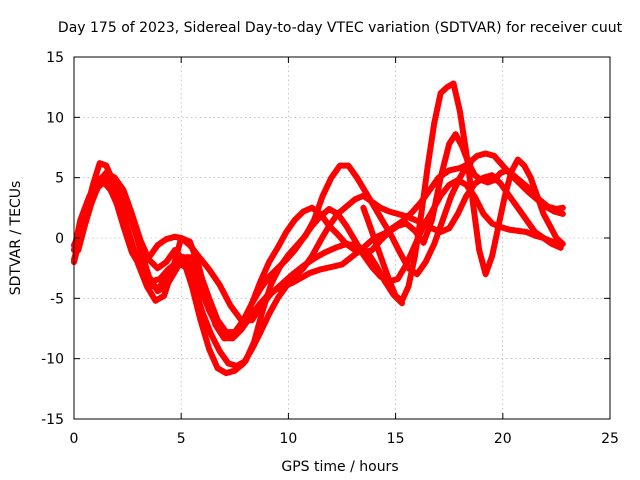 Image resolution: width=640 pixels, height=480 pixels. What do you see at coordinates (288, 439) in the screenshot?
I see `x-tick-label: 10` at bounding box center [288, 439].